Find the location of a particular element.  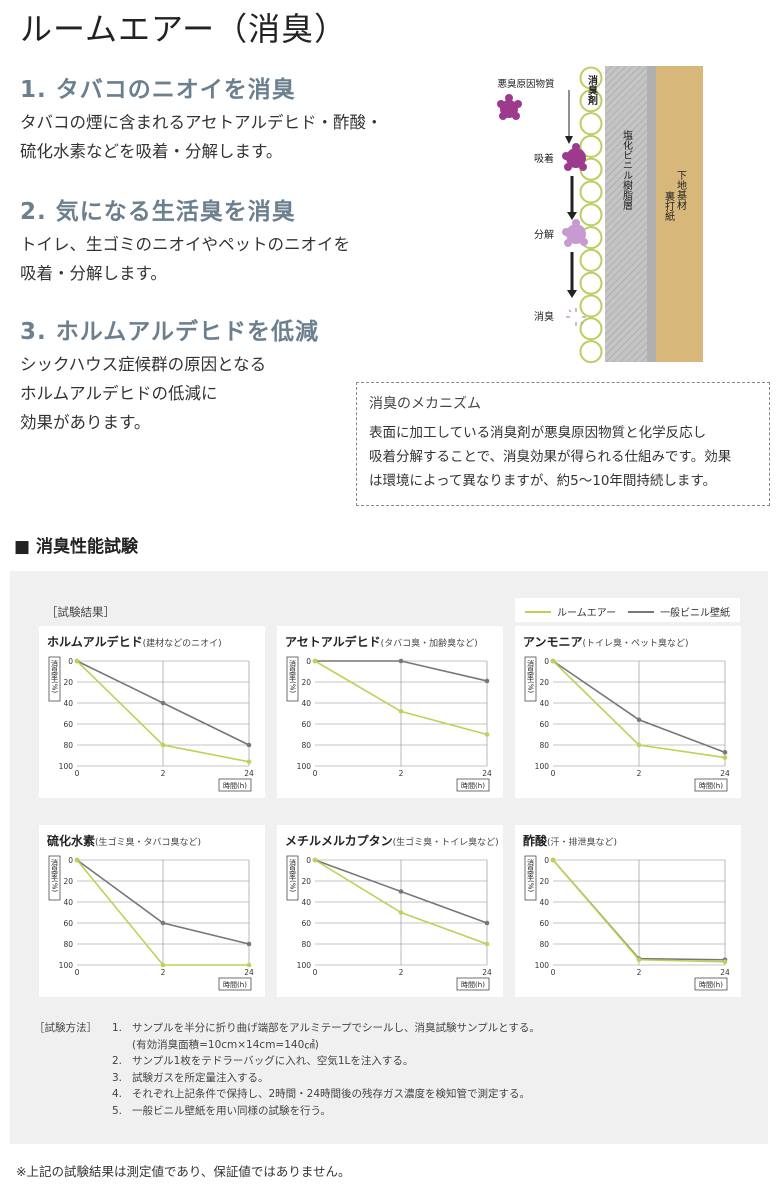

chart-title: アセトアルデヒド(タバコ臭・加齢臭など) is located at coordinates (381, 641).